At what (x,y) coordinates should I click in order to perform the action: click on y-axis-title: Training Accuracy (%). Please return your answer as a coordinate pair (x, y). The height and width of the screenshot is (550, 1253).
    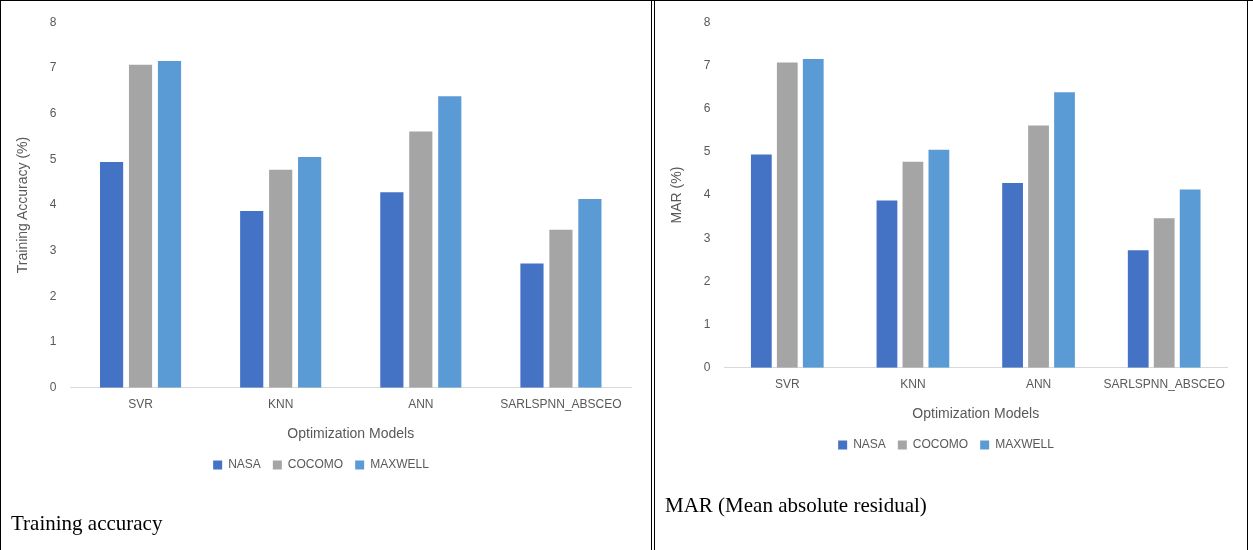
    Looking at the image, I should click on (22, 205).